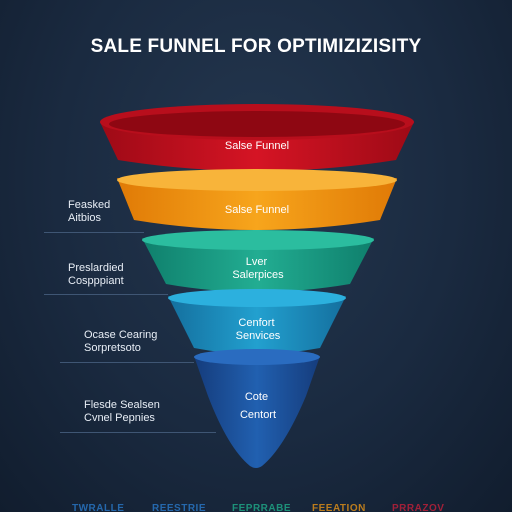  What do you see at coordinates (257, 146) in the screenshot?
I see `stage-1-label: Salse Funnel` at bounding box center [257, 146].